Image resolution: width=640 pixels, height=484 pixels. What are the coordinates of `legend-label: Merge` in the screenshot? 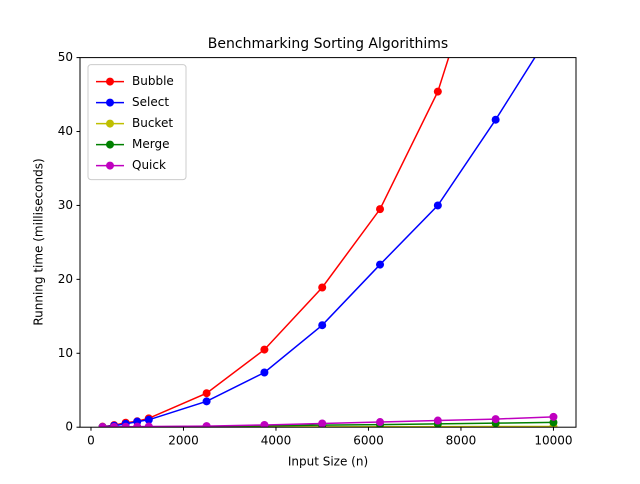 It's located at (150, 144).